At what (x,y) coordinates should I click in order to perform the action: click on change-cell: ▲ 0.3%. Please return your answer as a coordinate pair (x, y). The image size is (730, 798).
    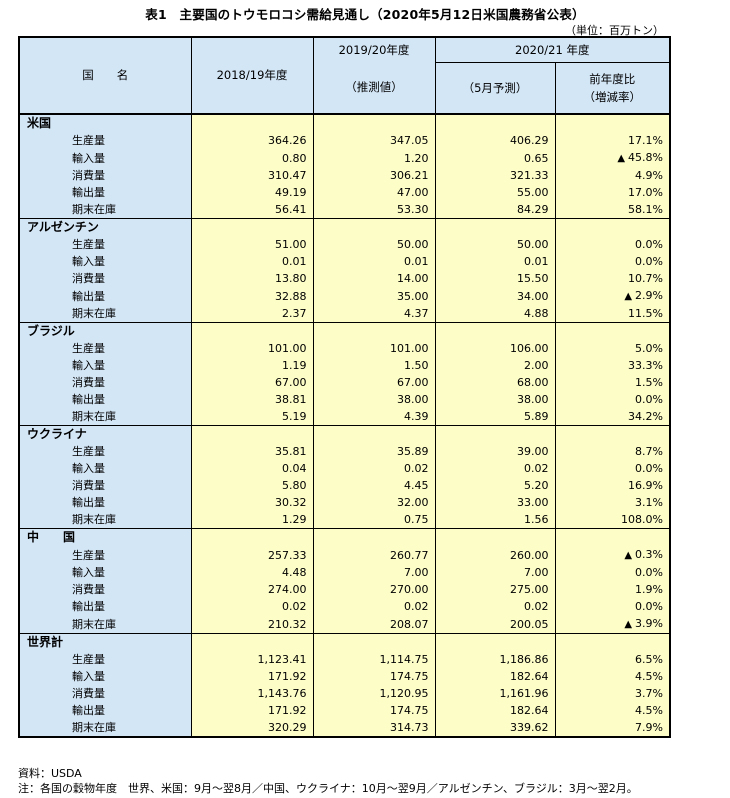
    Looking at the image, I should click on (612, 555).